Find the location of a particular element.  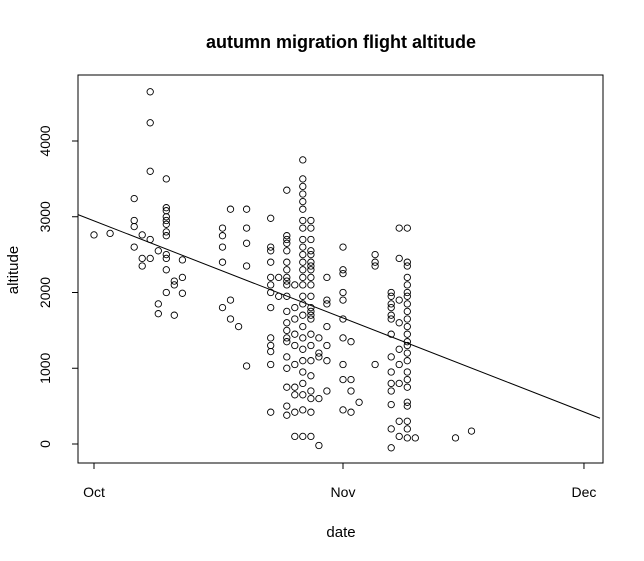

y-axis: 0 1000 2000 3000 4000 is located at coordinates (57, 286).